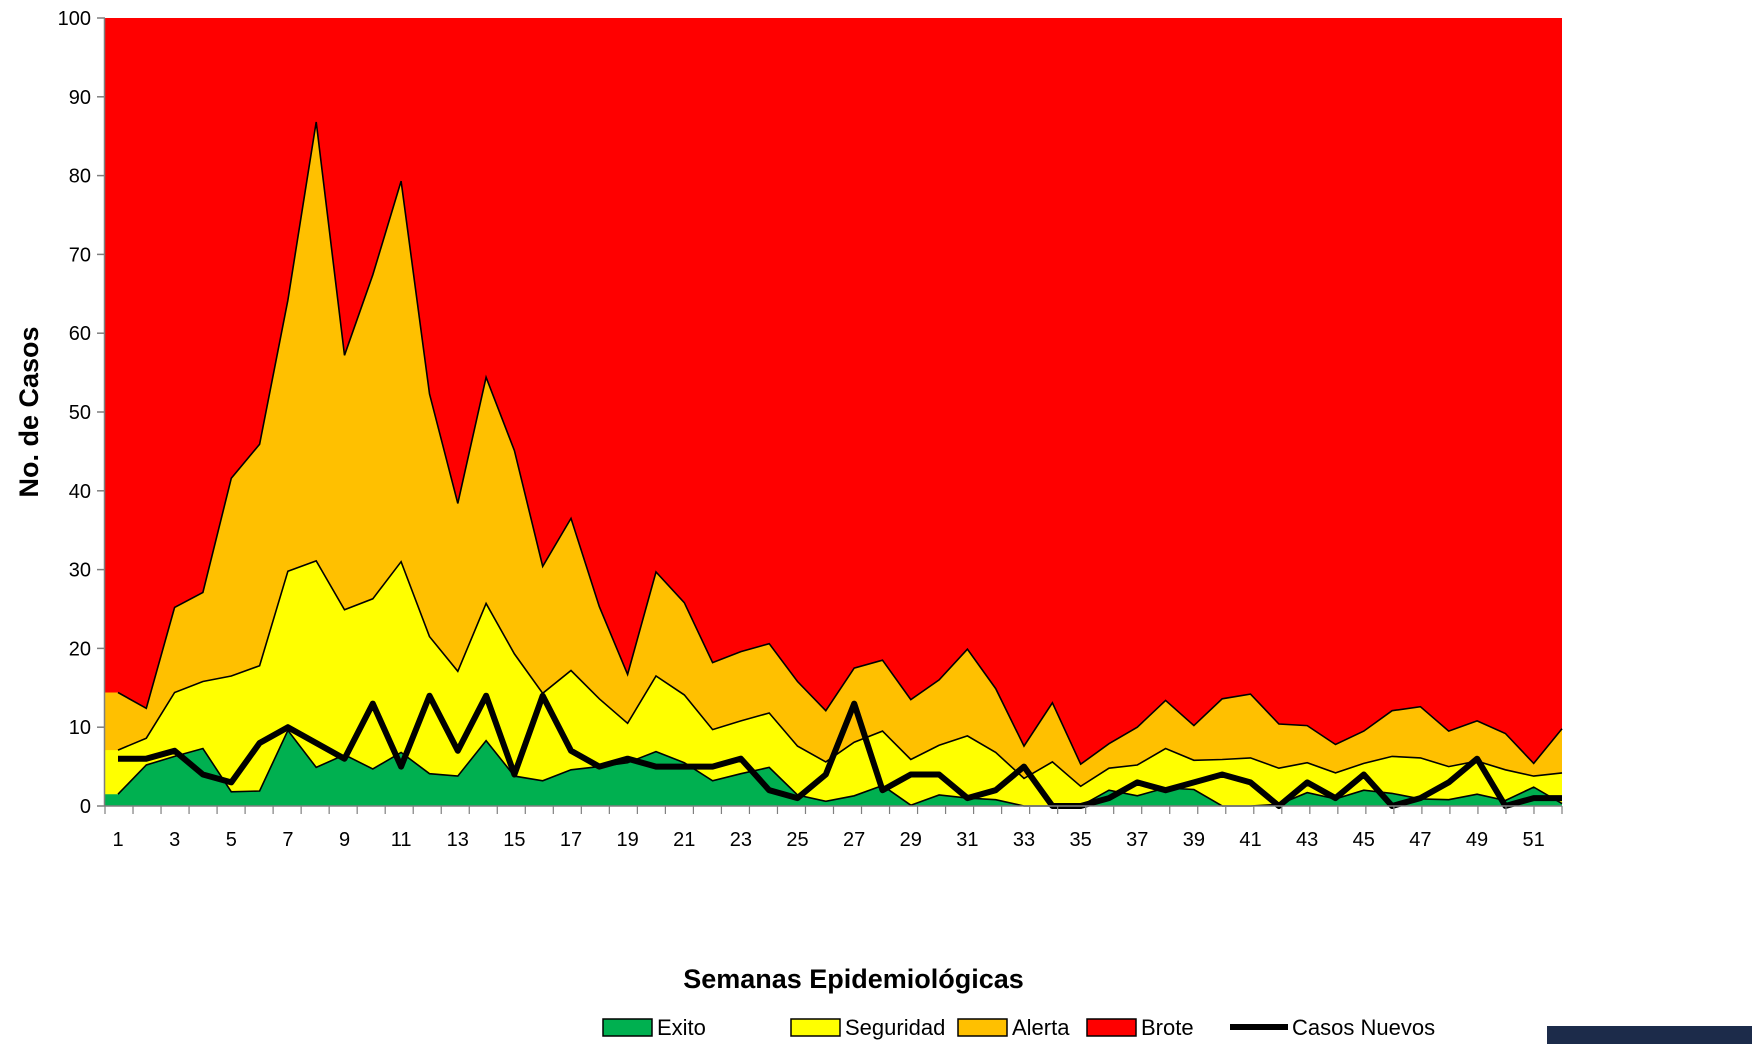 The height and width of the screenshot is (1044, 1752). I want to click on logo-fragment, so click(1649, 1035).